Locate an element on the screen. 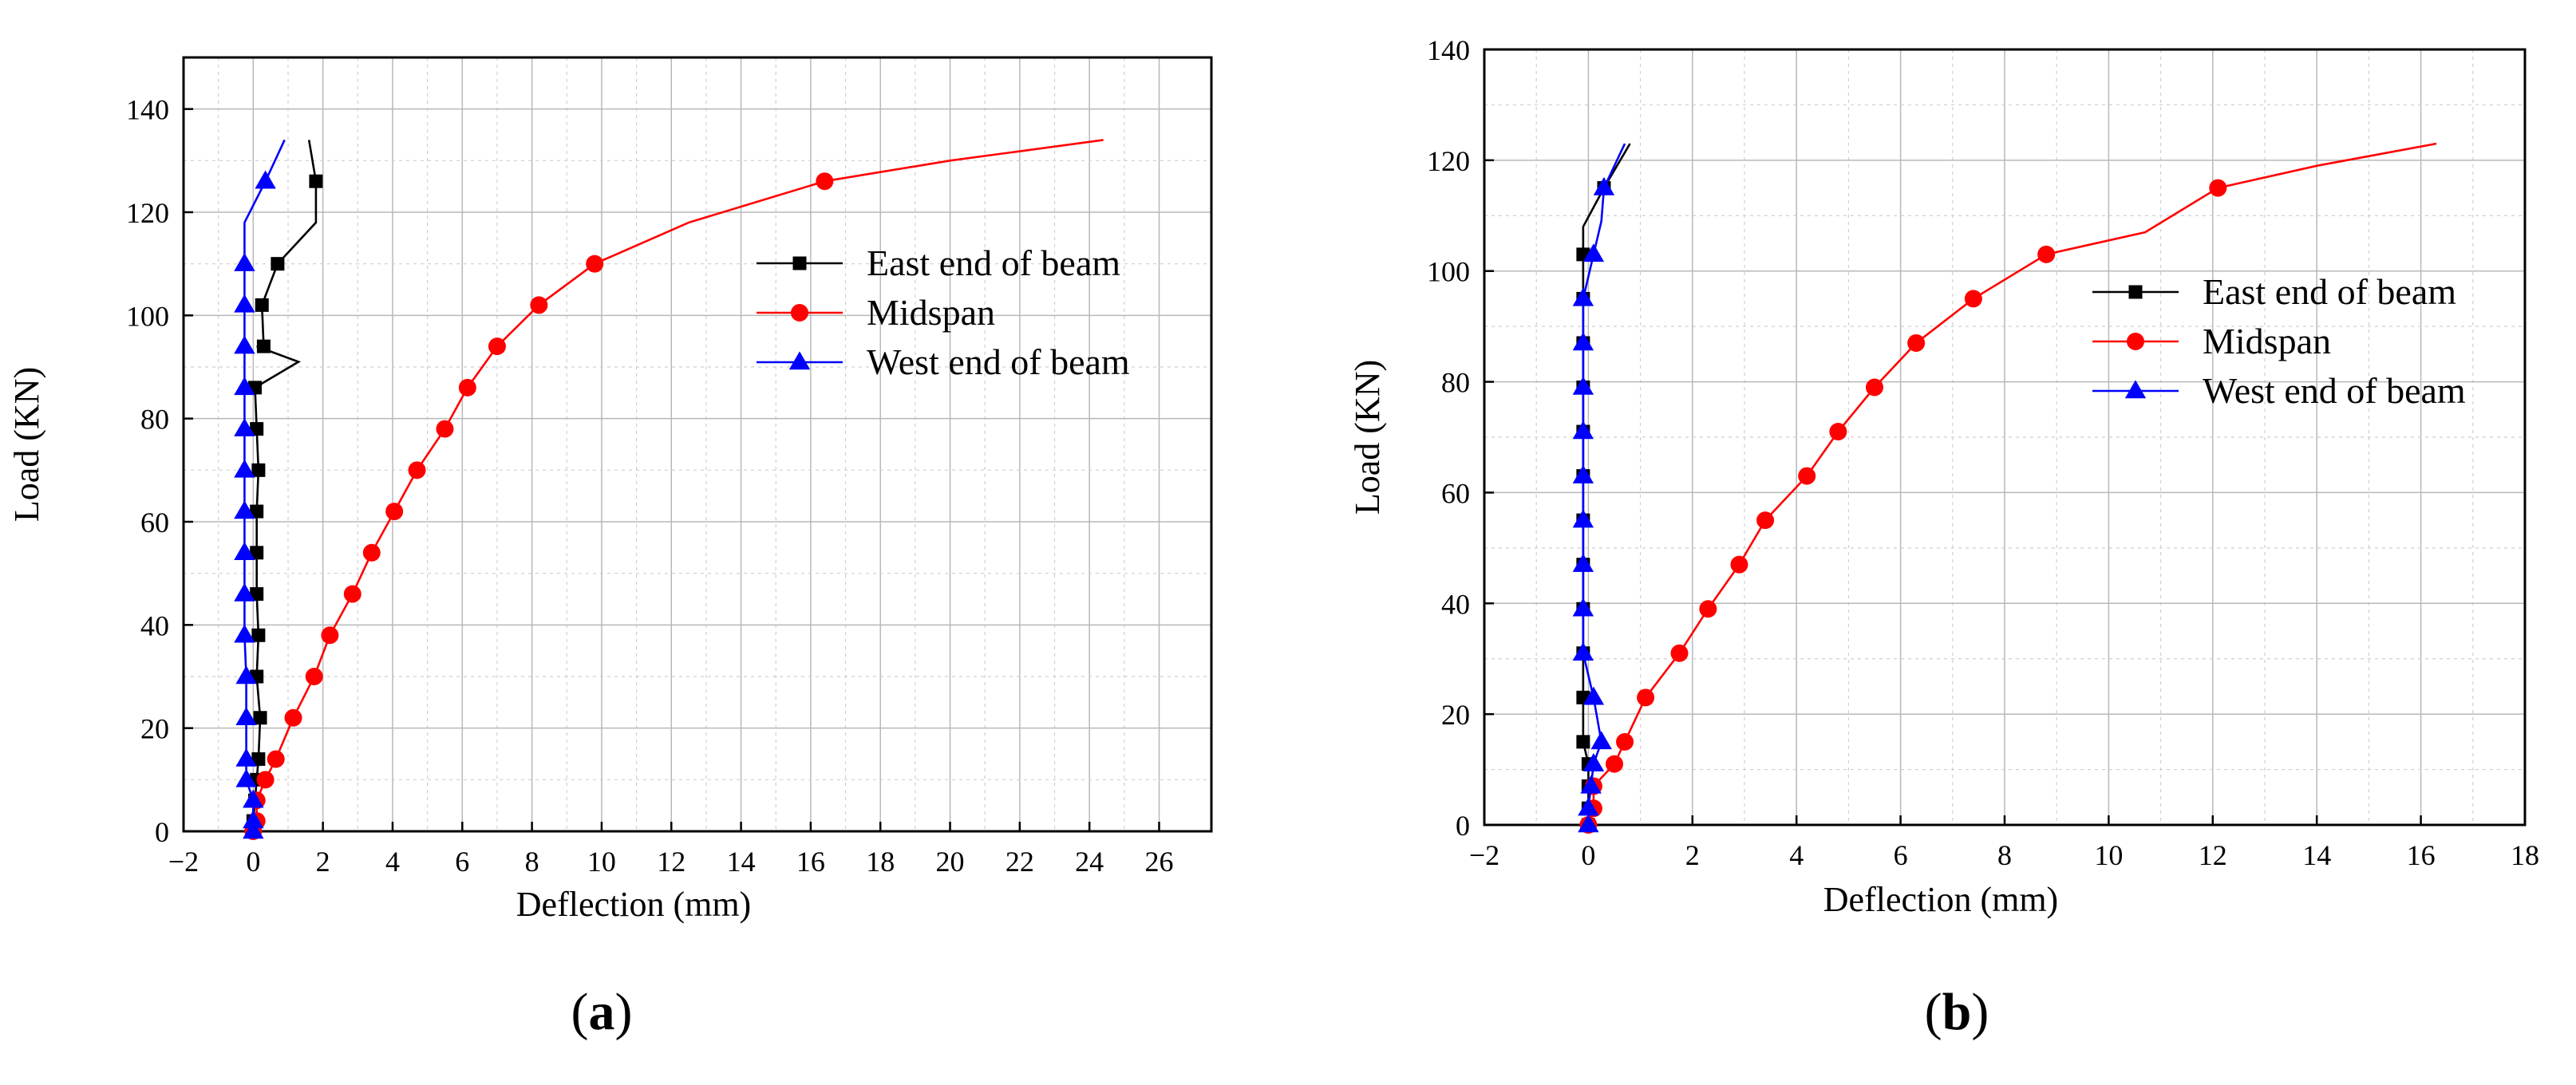 The image size is (2576, 1085). panel-a-y-tick-label: 0 is located at coordinates (162, 832).